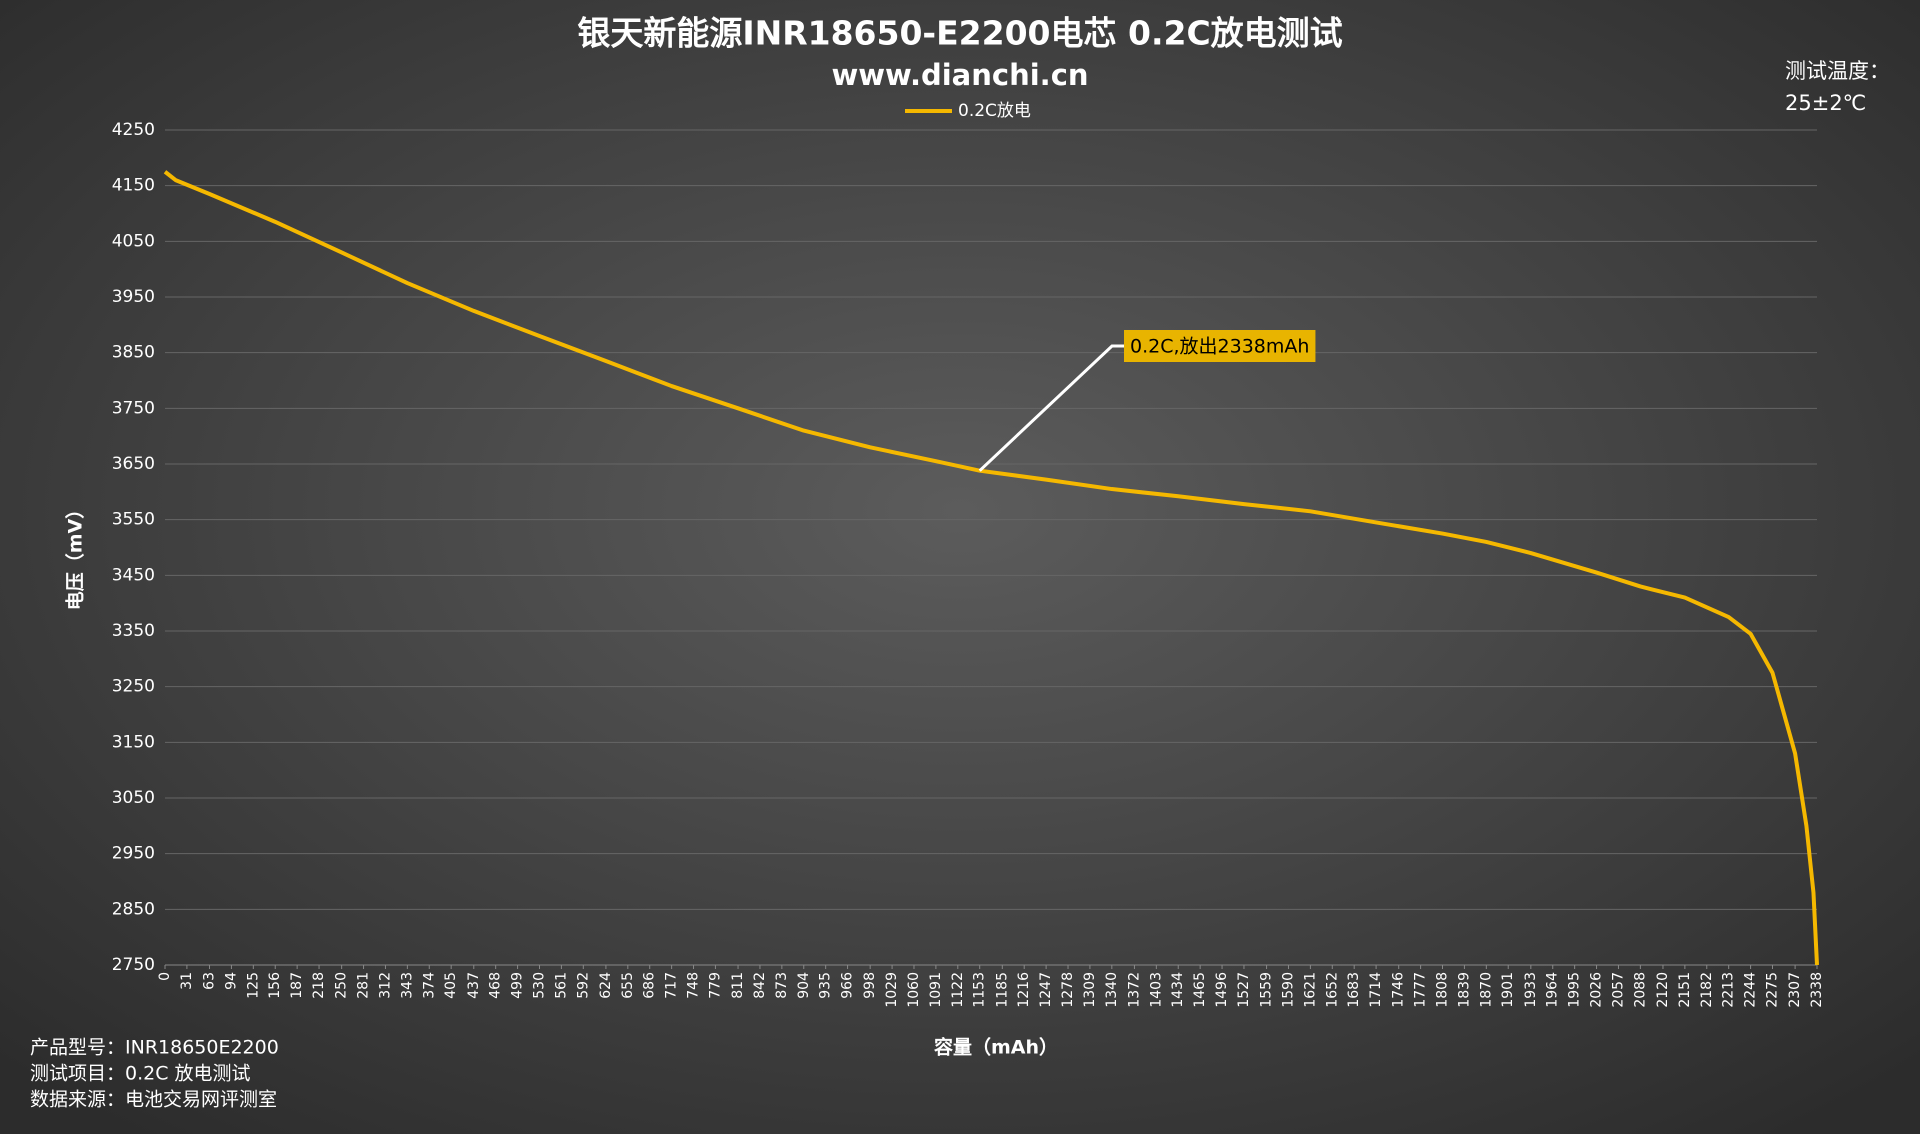 This screenshot has width=1920, height=1134. I want to click on y-tick-label: 2750, so click(133, 965).